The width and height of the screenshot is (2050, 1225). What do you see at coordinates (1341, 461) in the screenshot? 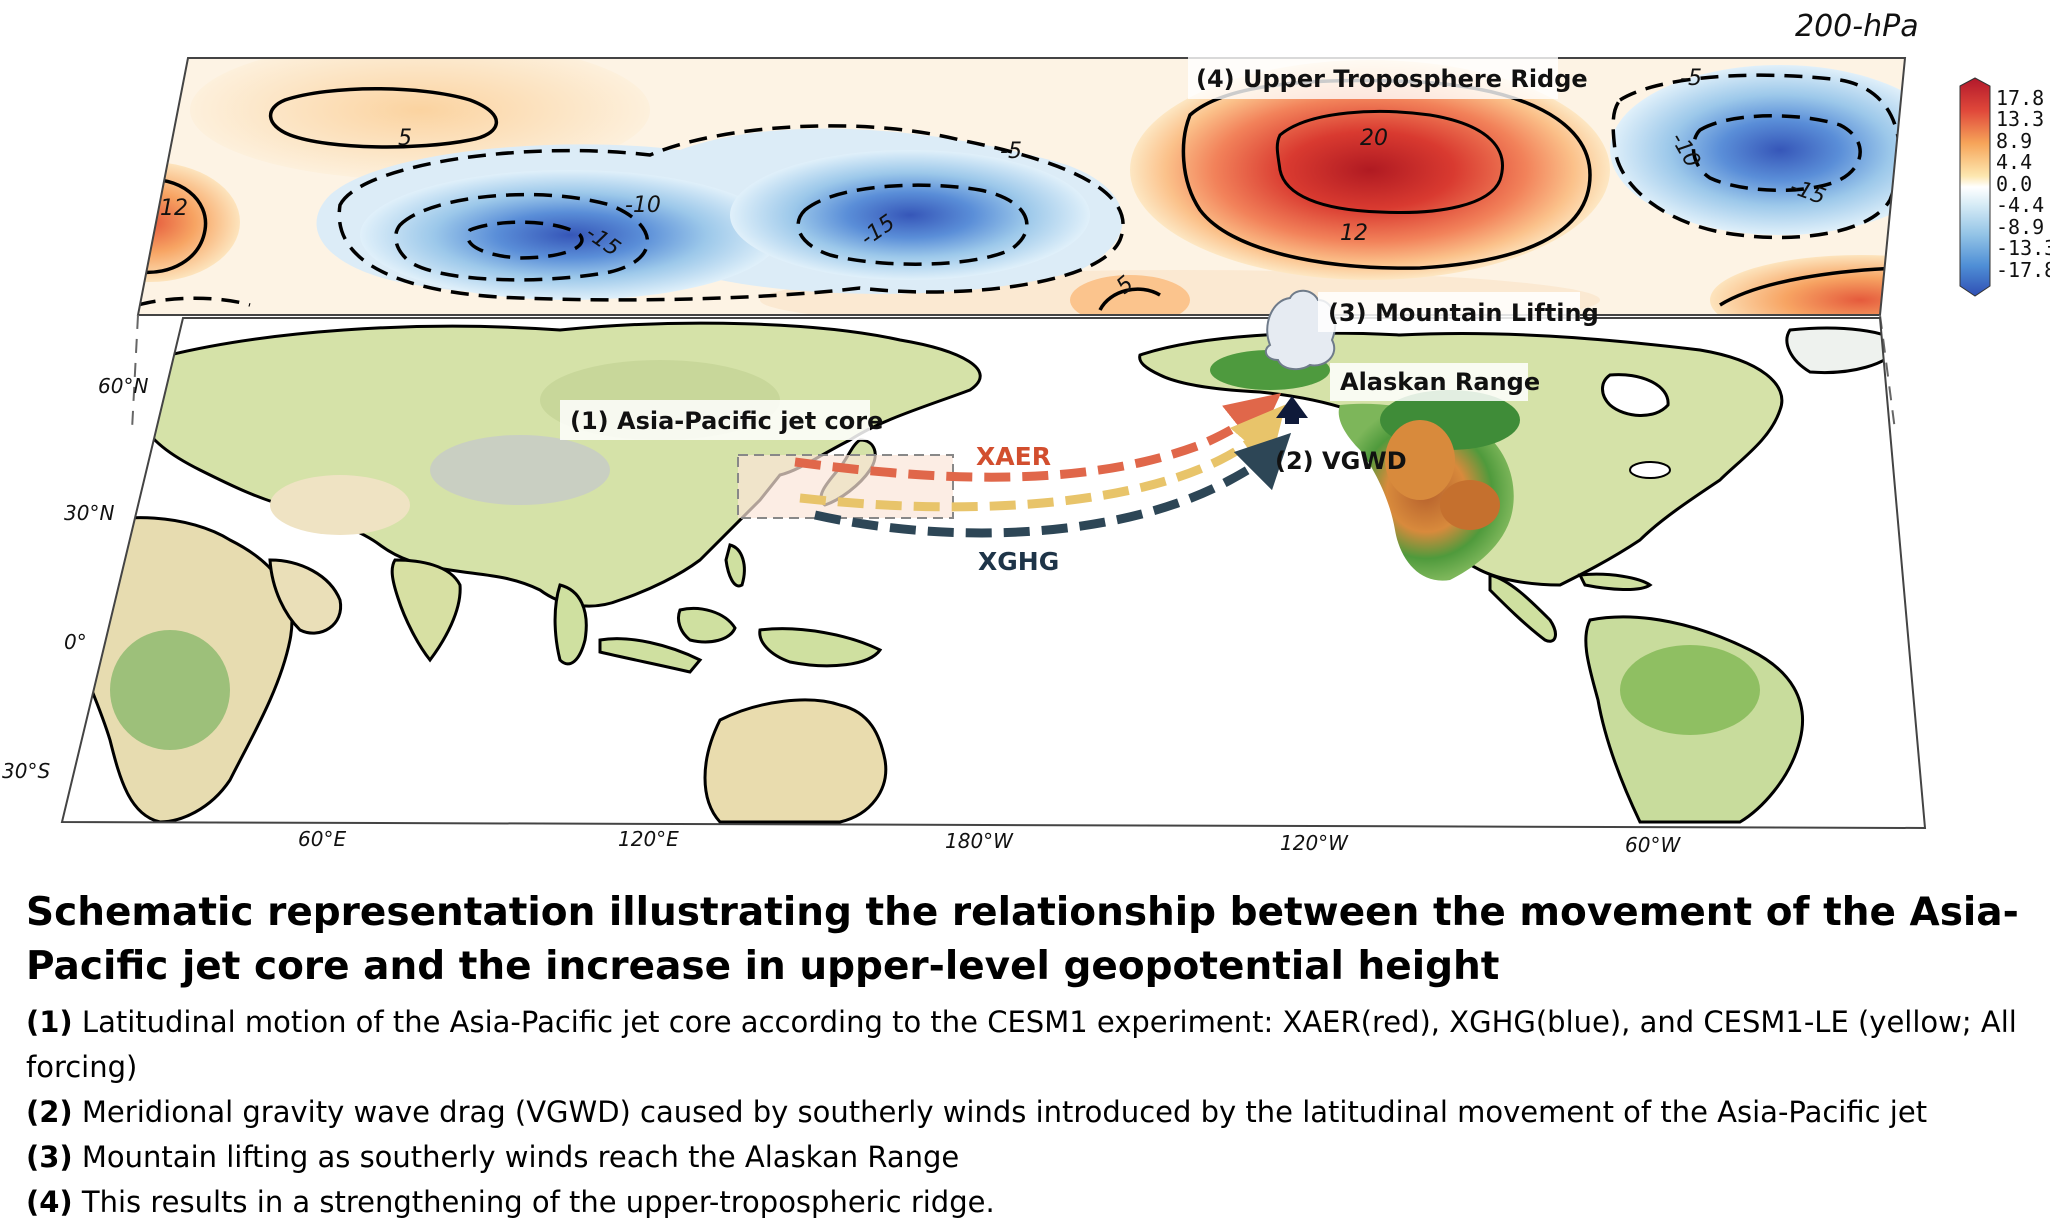
I see `vgwd-label: (2) VGWD` at bounding box center [1341, 461].